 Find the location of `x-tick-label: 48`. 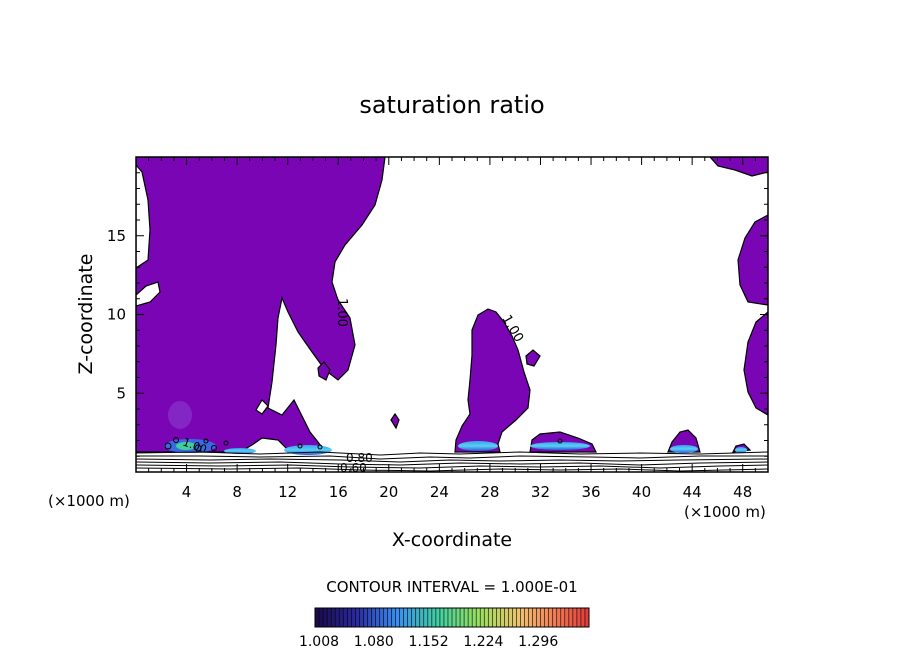

x-tick-label: 48 is located at coordinates (742, 492).